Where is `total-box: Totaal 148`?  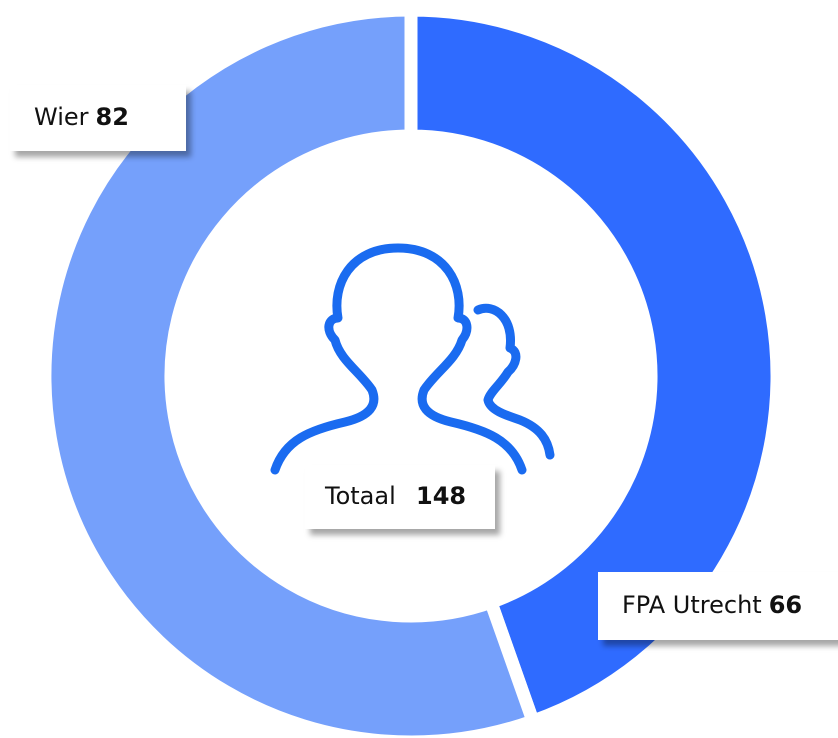 total-box: Totaal 148 is located at coordinates (400, 497).